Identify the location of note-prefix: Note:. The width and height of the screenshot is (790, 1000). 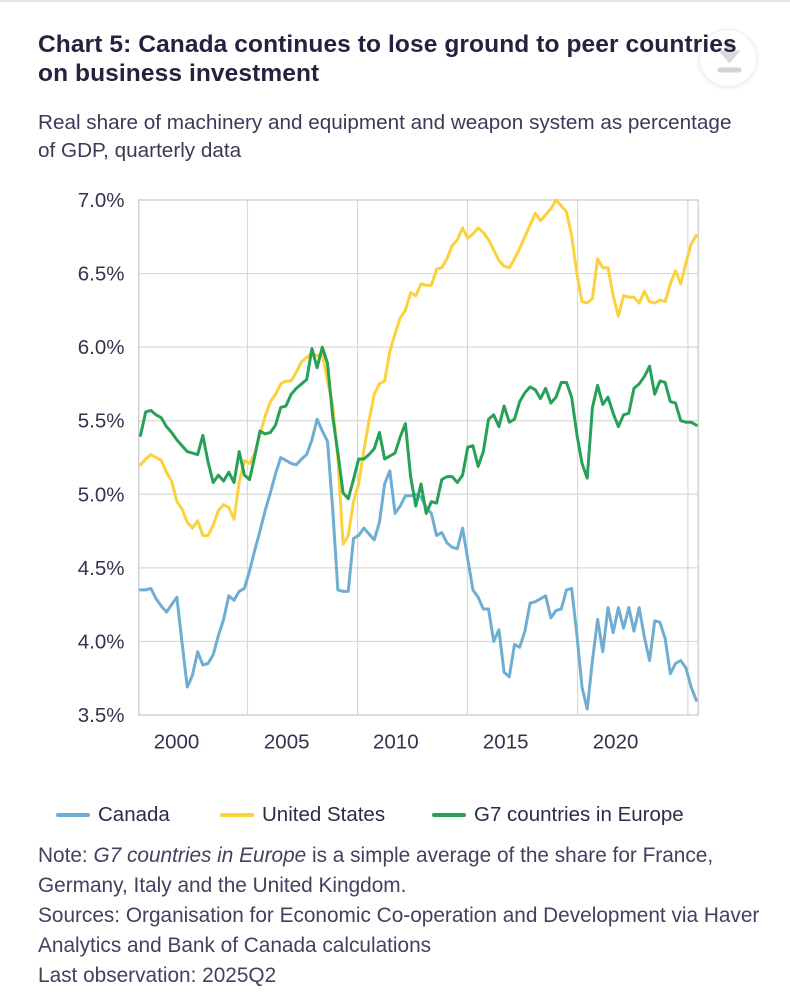
(66, 855).